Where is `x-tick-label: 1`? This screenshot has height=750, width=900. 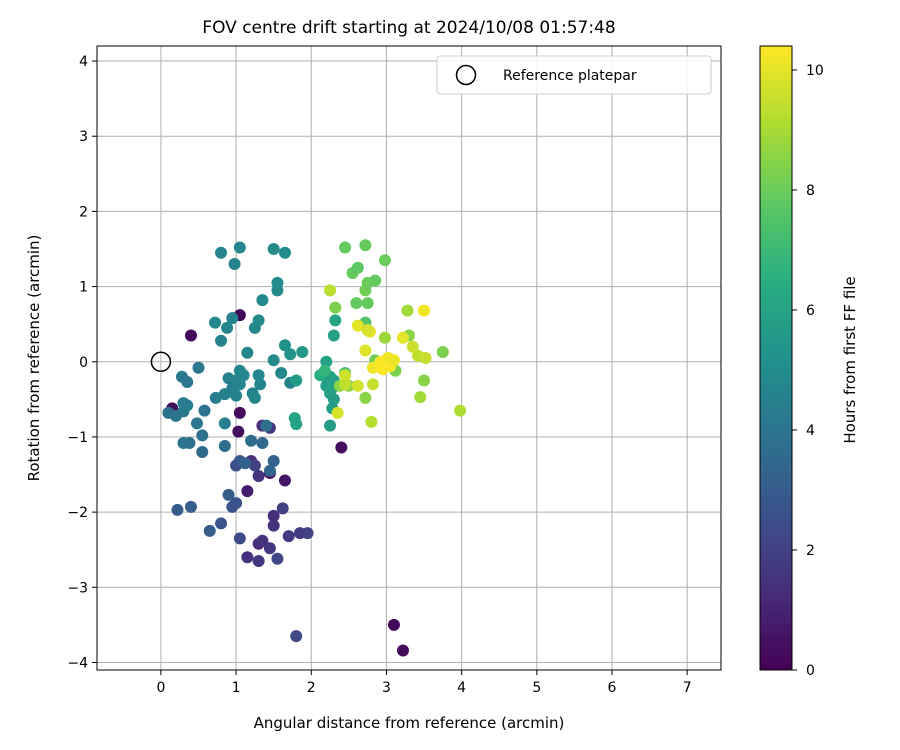
x-tick-label: 1 is located at coordinates (236, 688).